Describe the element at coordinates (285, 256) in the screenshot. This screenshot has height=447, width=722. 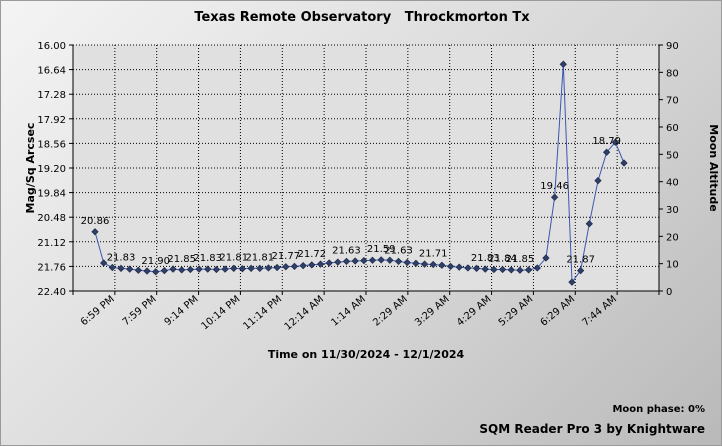
I see `data-label: 21.77` at that location.